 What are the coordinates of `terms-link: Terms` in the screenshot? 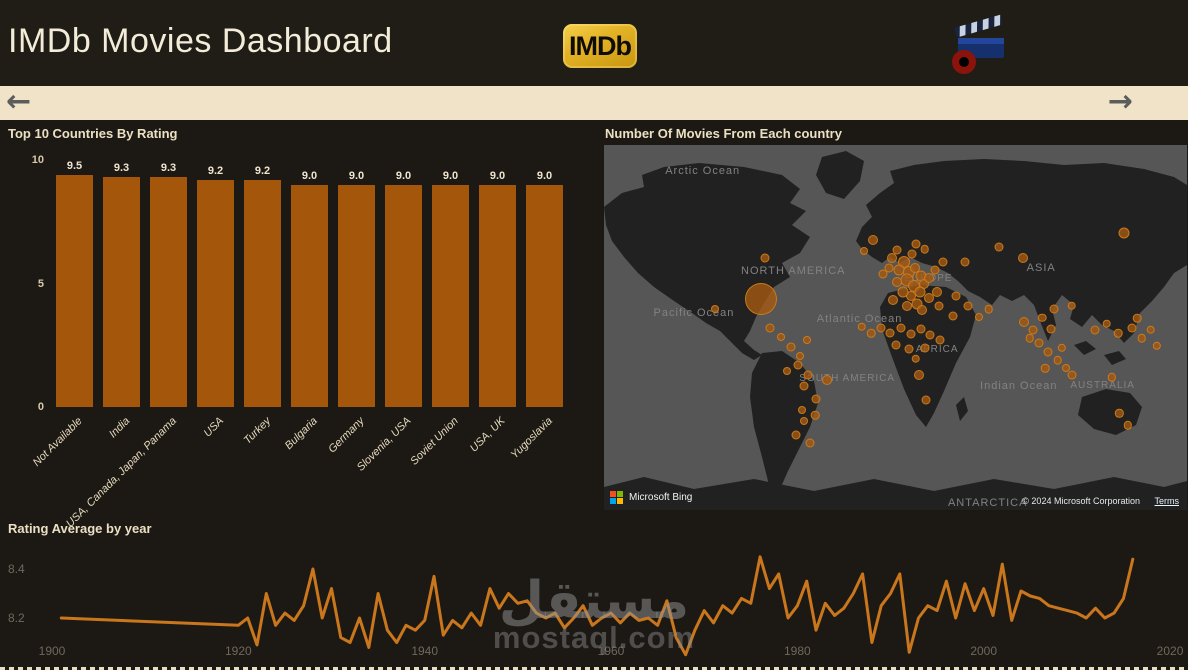 It's located at (1167, 501).